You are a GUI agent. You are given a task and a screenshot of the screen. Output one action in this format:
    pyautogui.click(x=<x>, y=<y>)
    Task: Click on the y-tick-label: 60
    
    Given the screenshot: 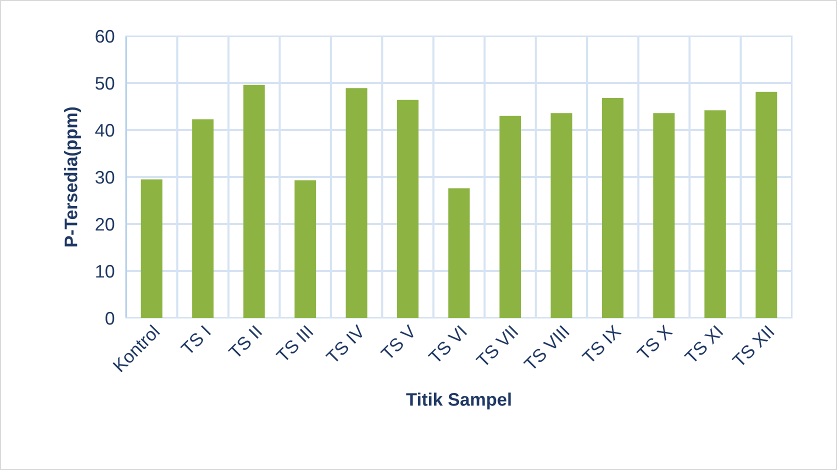 What is the action you would take?
    pyautogui.click(x=105, y=36)
    